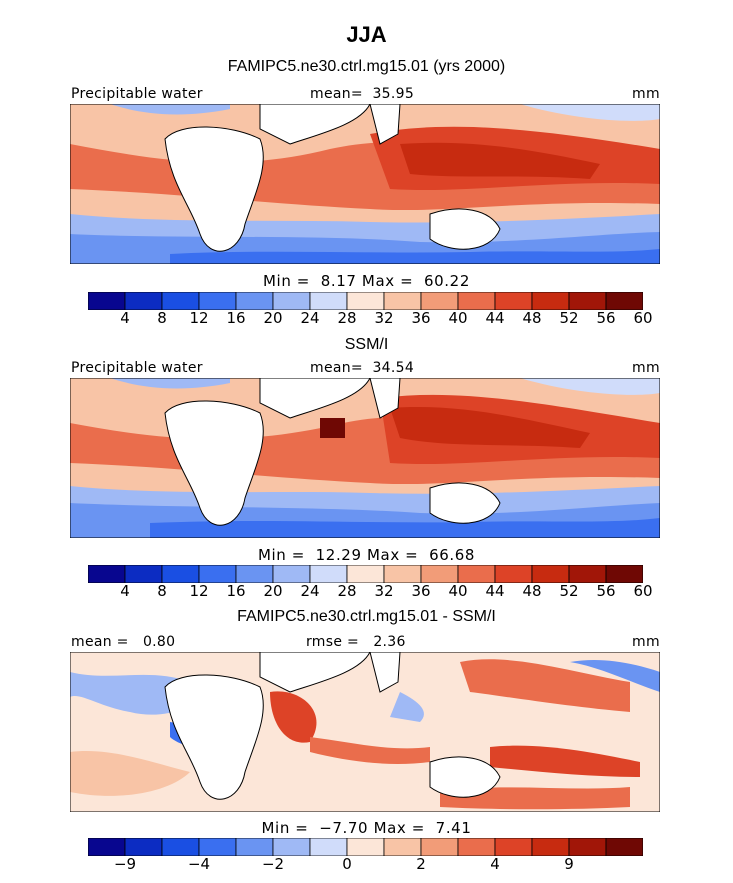  I want to click on colorbar-tick-label: 48, so click(532, 318).